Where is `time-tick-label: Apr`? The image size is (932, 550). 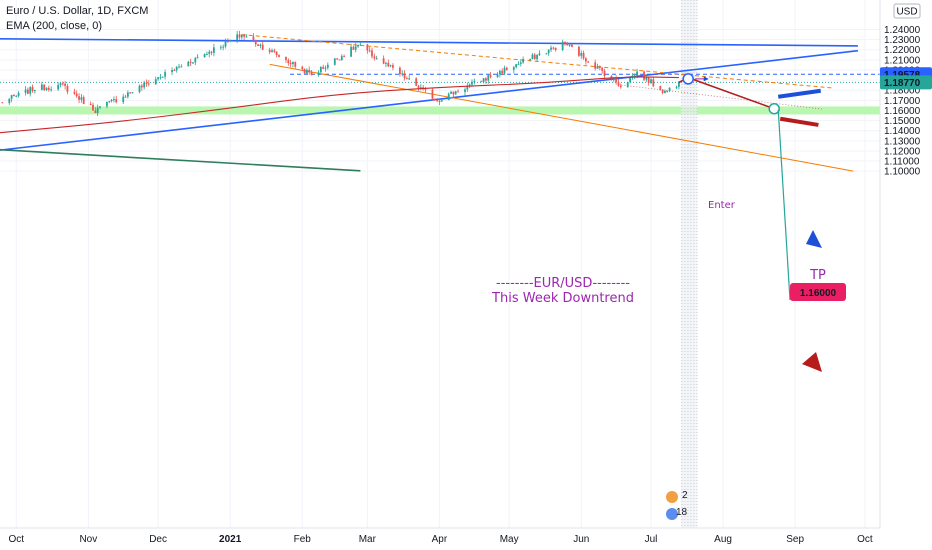 time-tick-label: Apr is located at coordinates (440, 539).